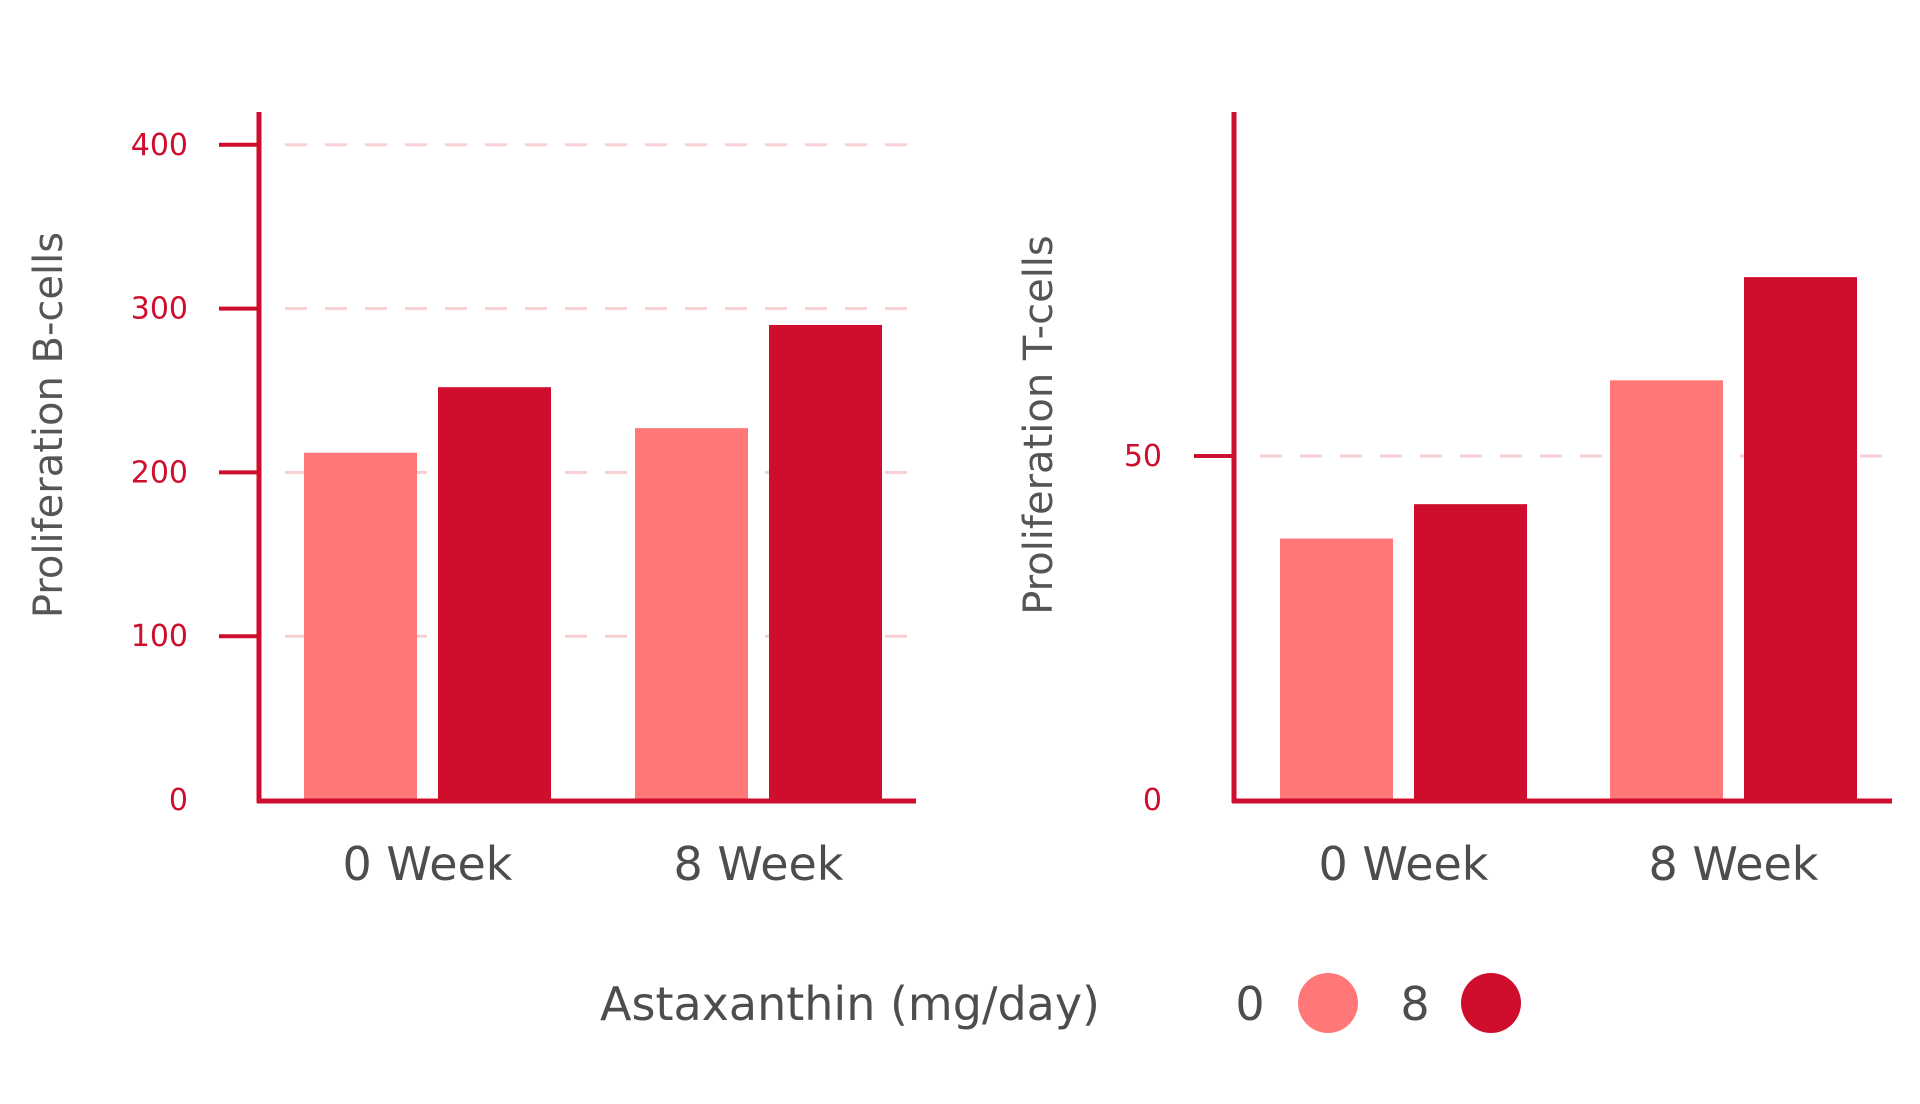  What do you see at coordinates (1039, 425) in the screenshot?
I see `y-axis-label: Proliferation T-cells` at bounding box center [1039, 425].